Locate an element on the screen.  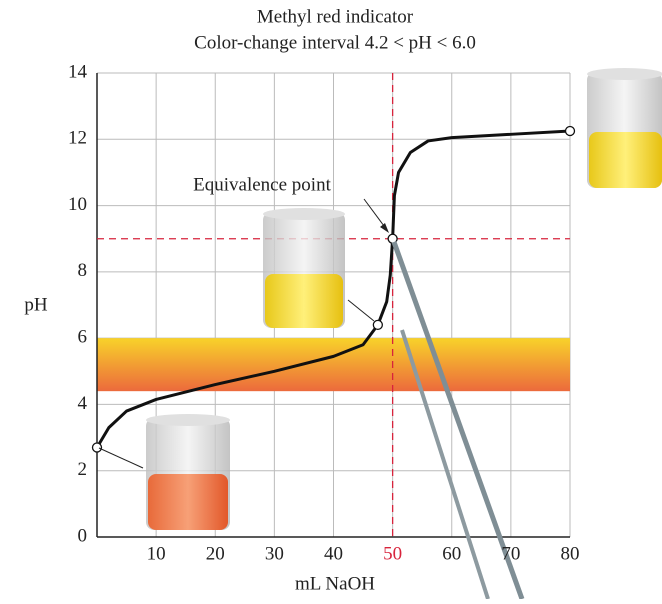
y-tick-label: 4 is located at coordinates (83, 403).